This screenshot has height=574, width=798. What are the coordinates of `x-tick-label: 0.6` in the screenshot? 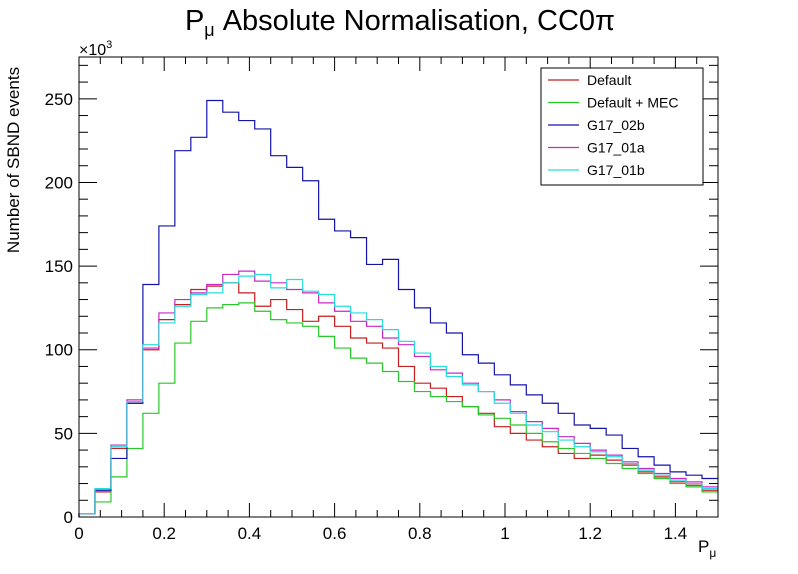 It's located at (335, 533).